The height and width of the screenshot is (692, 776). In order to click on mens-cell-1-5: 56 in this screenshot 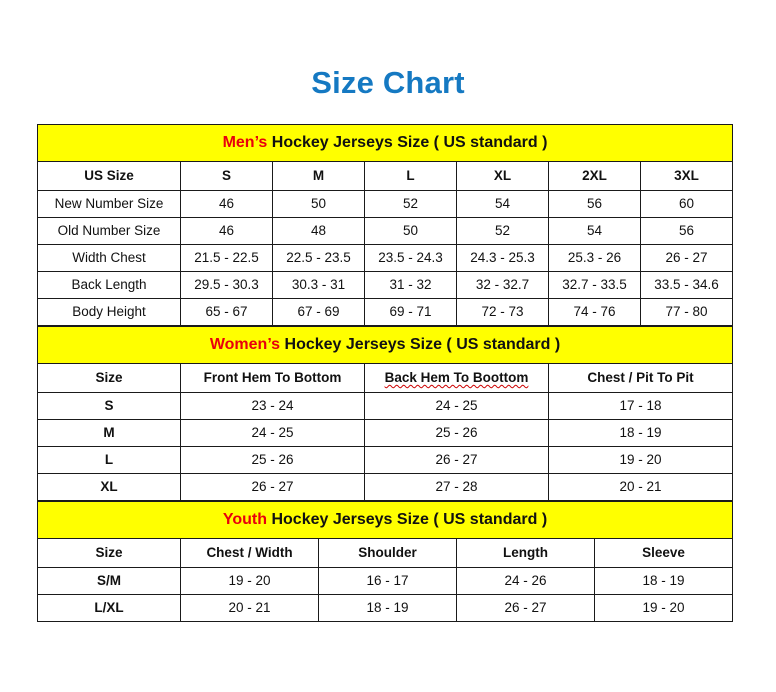, I will do `click(686, 231)`.